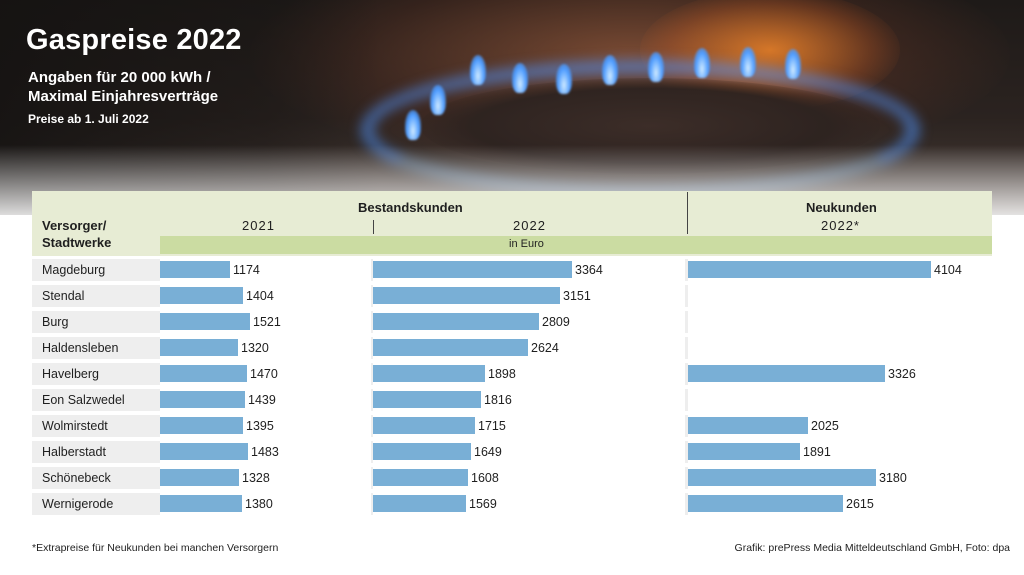  I want to click on row-label: Wolmirstedt, so click(75, 426).